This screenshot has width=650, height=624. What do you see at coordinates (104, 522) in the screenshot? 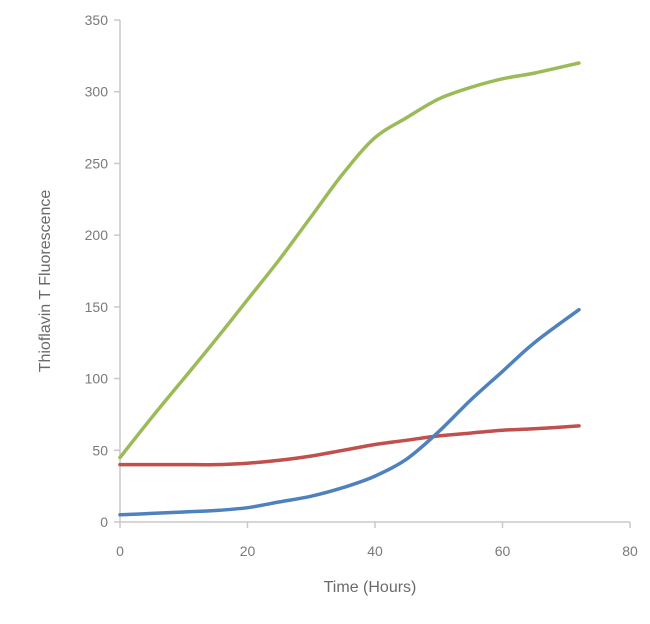
I see `y-tick-label: 0` at bounding box center [104, 522].